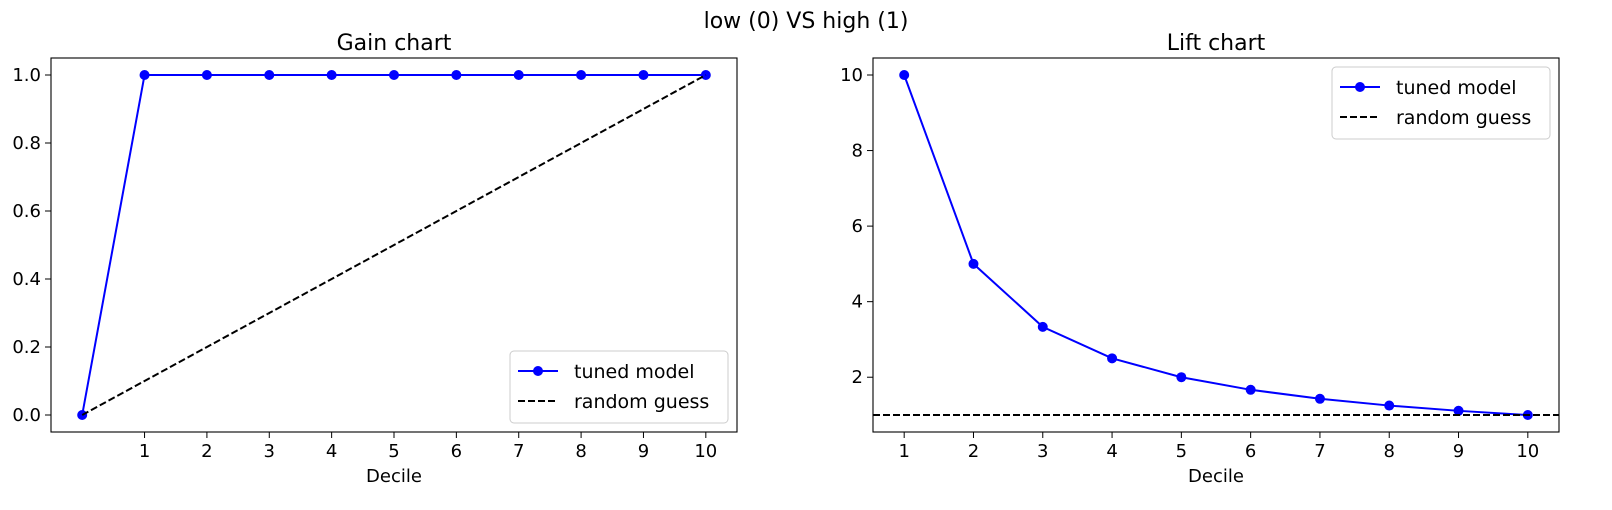  What do you see at coordinates (857, 302) in the screenshot?
I see `y-tick-label: 4` at bounding box center [857, 302].